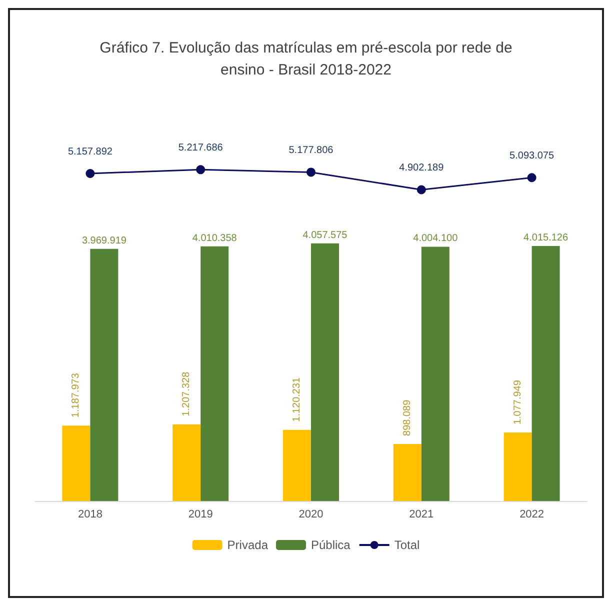  I want to click on data-label: 4.010.358, so click(215, 238).